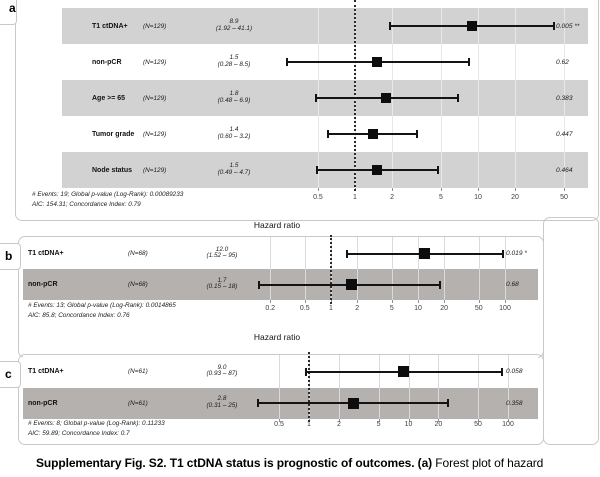 The width and height of the screenshot is (600, 477). What do you see at coordinates (438, 424) in the screenshot?
I see `axis-tick-label: 20` at bounding box center [438, 424].